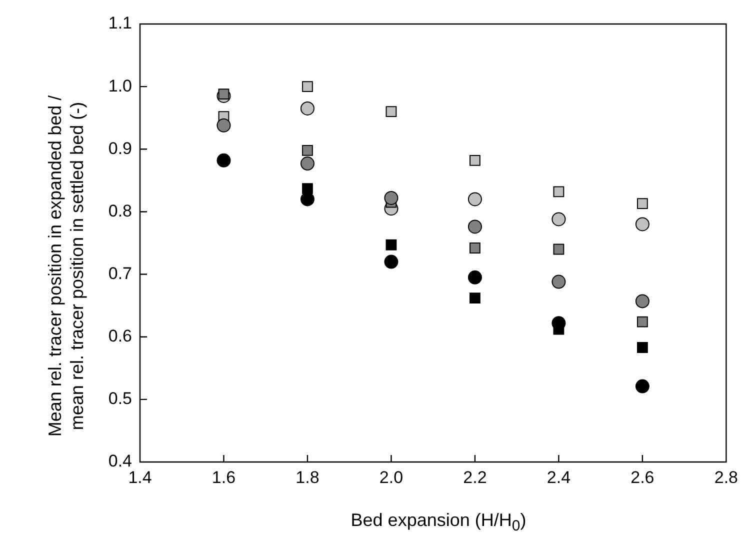  What do you see at coordinates (439, 522) in the screenshot?
I see `x-axis-title: Bed expansion (H/H$_{0}$)` at bounding box center [439, 522].